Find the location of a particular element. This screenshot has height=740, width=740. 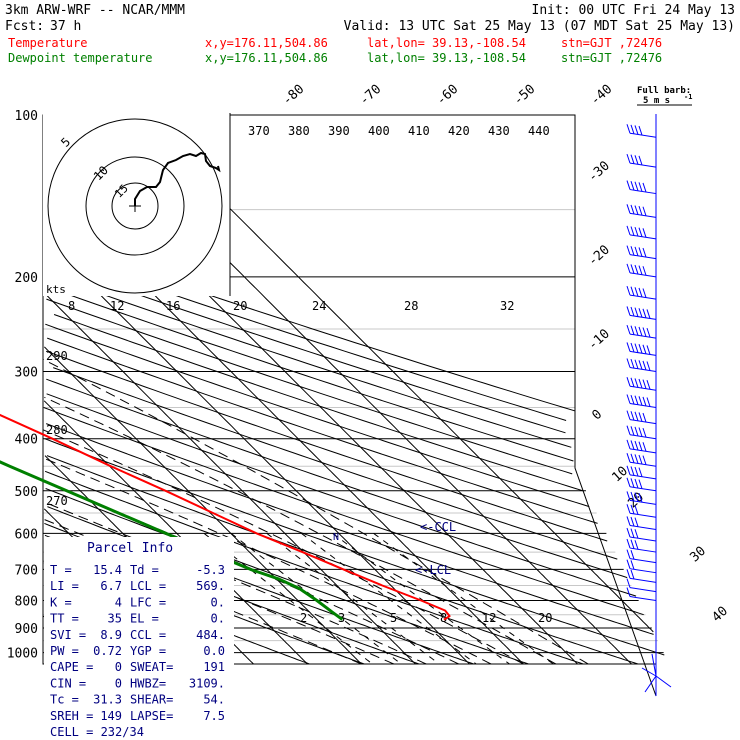

legend-dewpoint-station: stn=GJT ,72476 is located at coordinates (611, 58).